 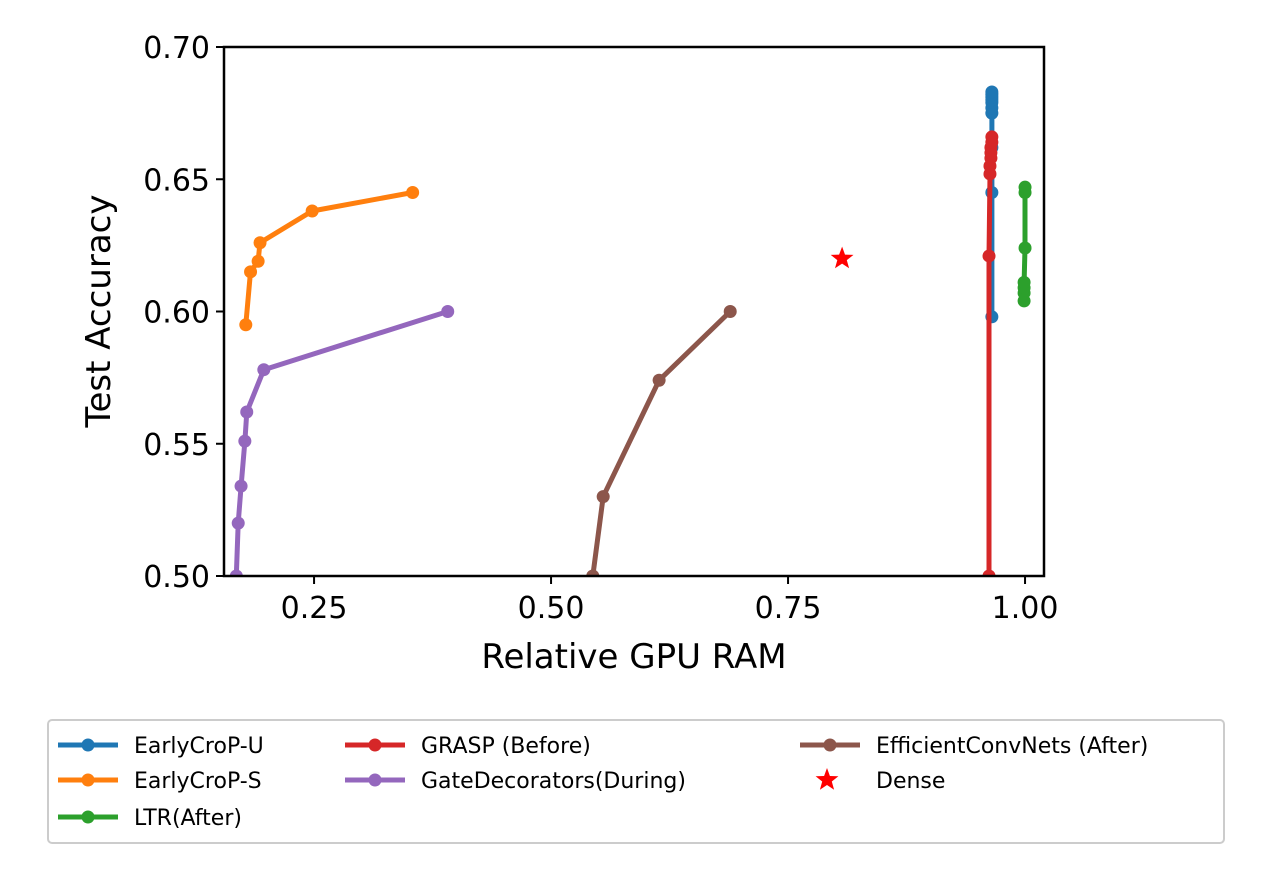 I want to click on legend-entry-earlycrop-u: EarlyCroP-U, so click(x=161, y=746).